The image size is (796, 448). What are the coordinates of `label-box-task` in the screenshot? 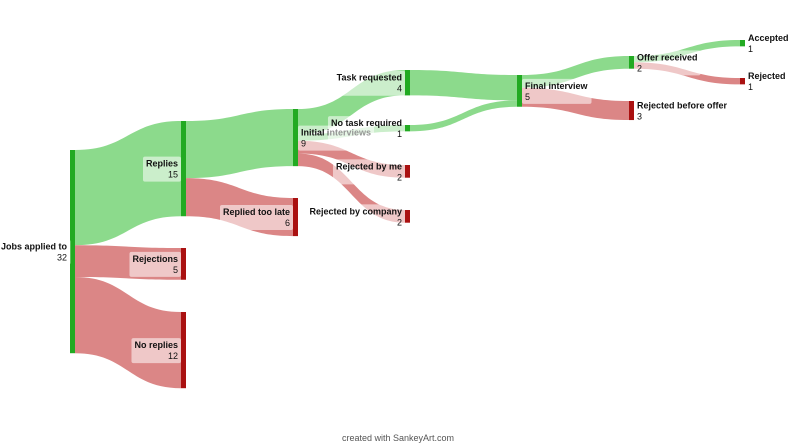 It's located at (369, 83).